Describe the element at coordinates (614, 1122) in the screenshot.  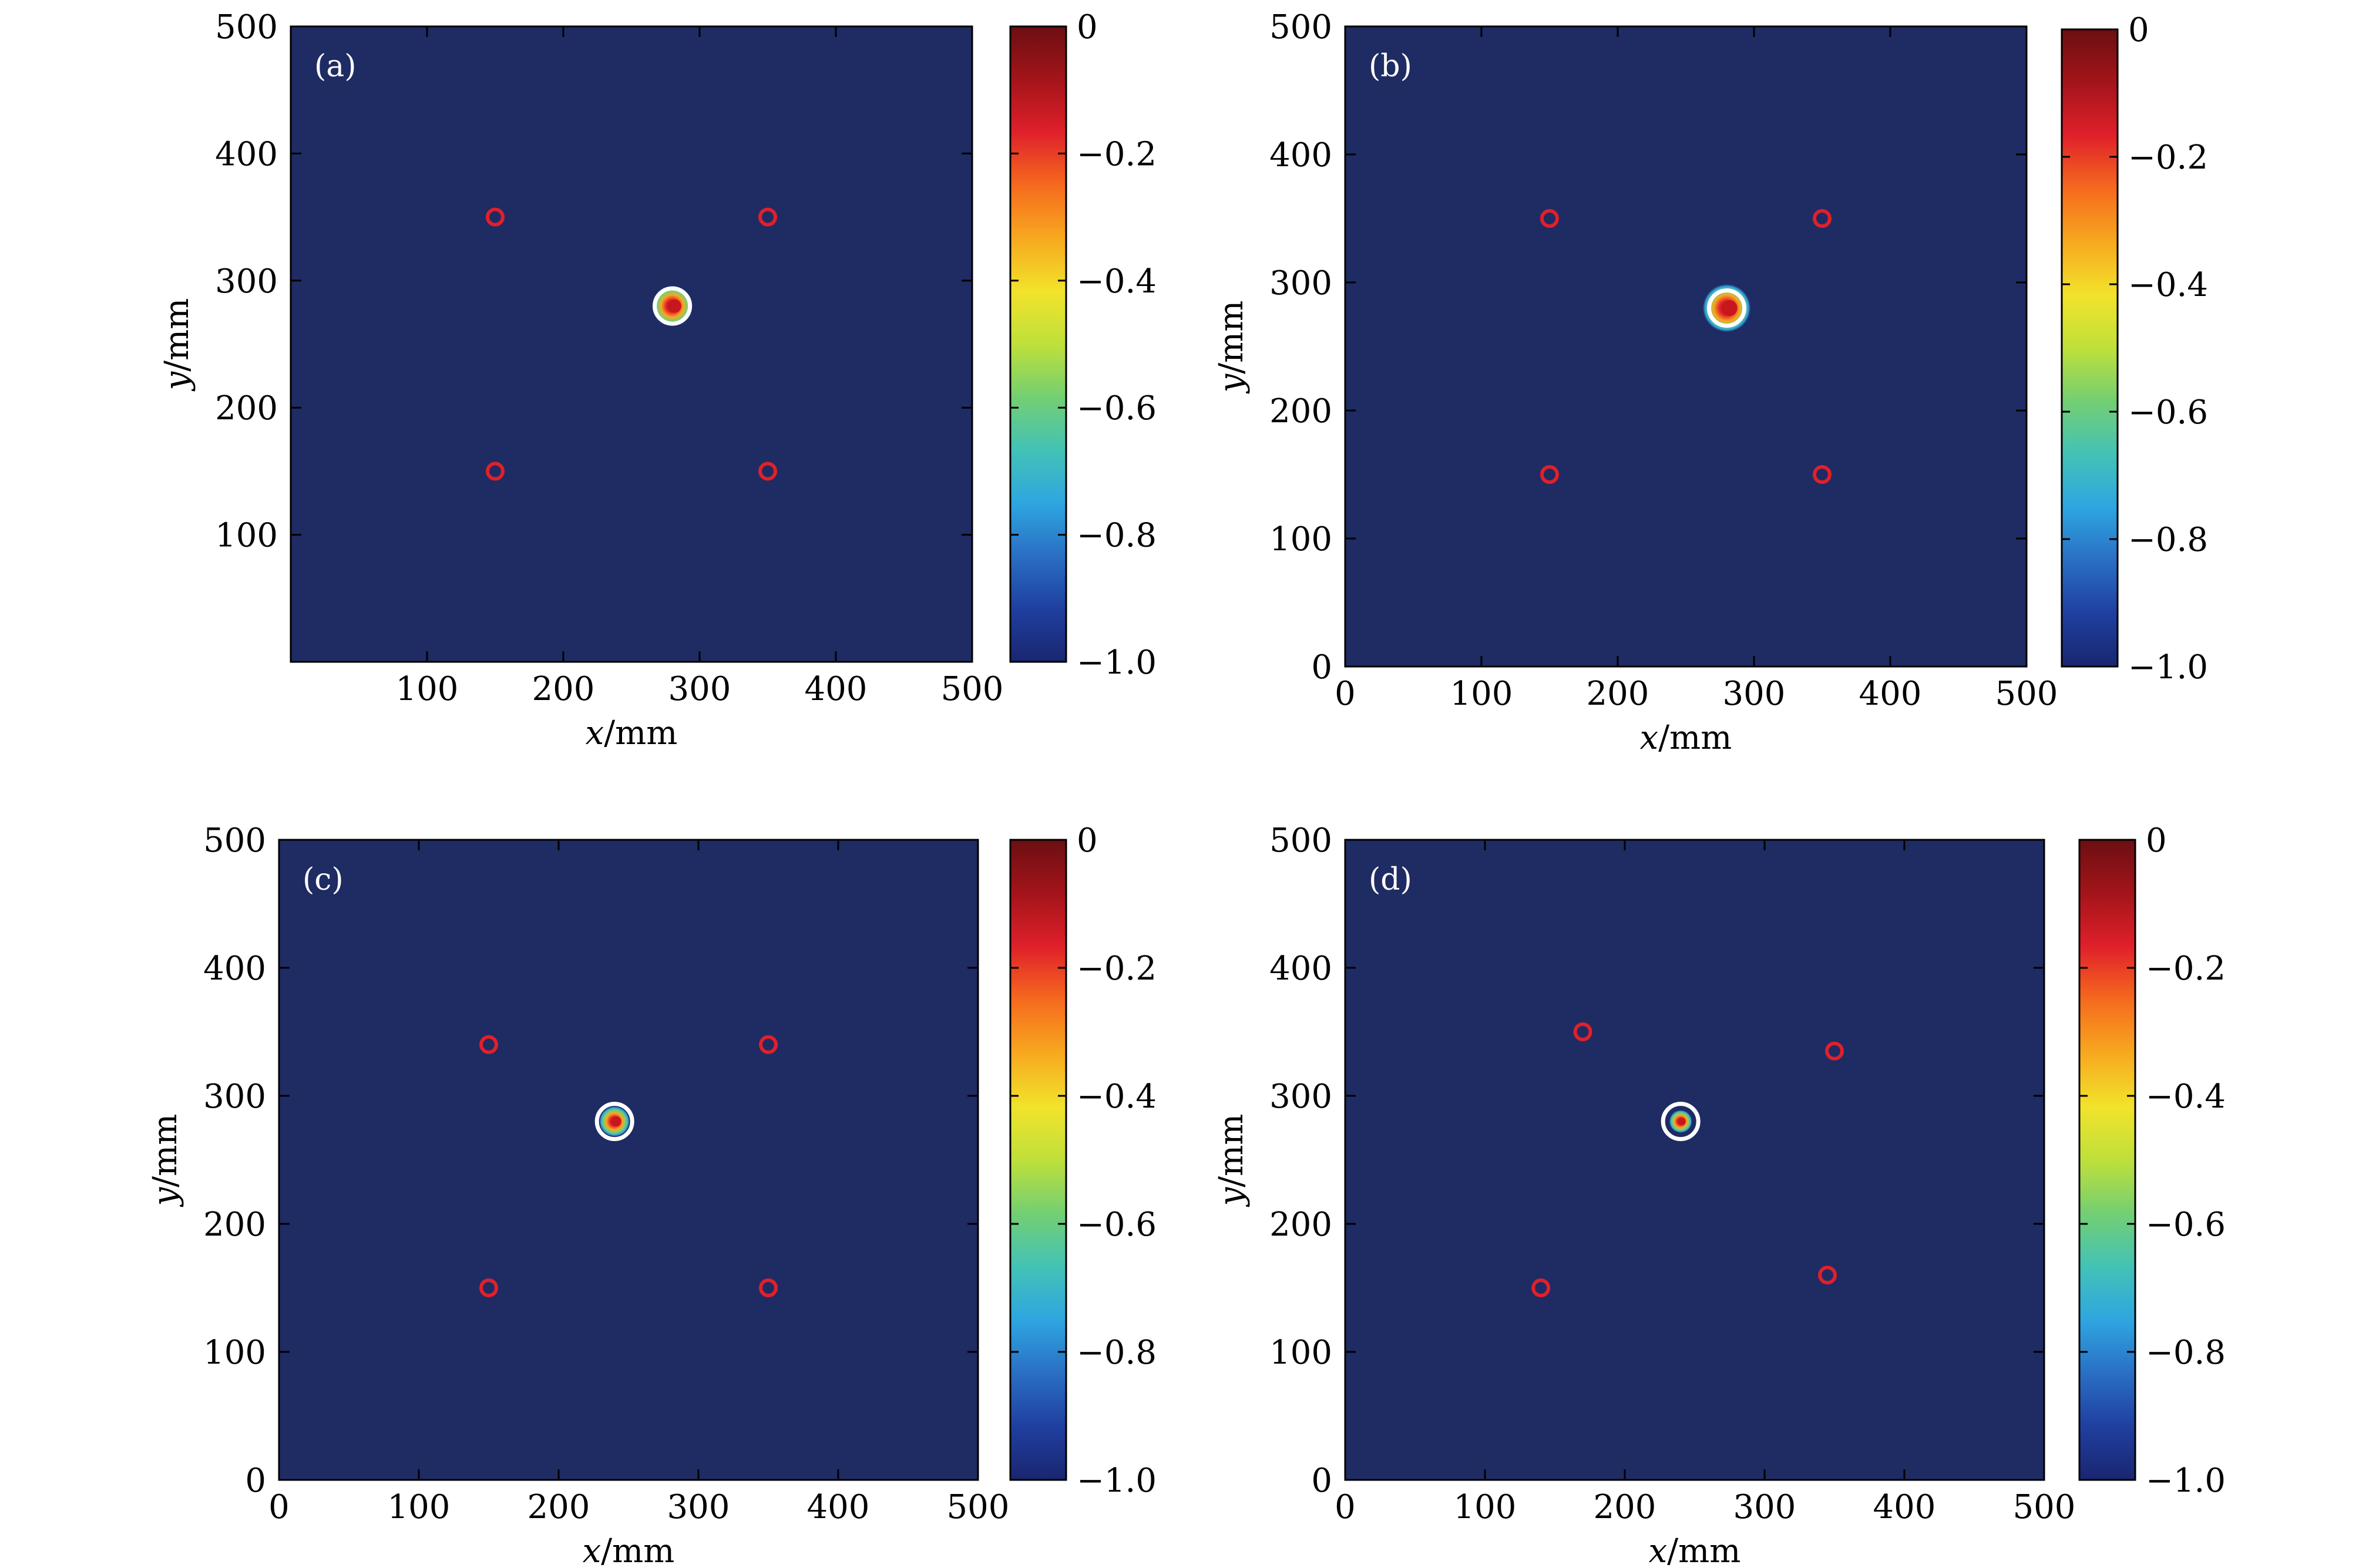
I see `target-ring` at that location.